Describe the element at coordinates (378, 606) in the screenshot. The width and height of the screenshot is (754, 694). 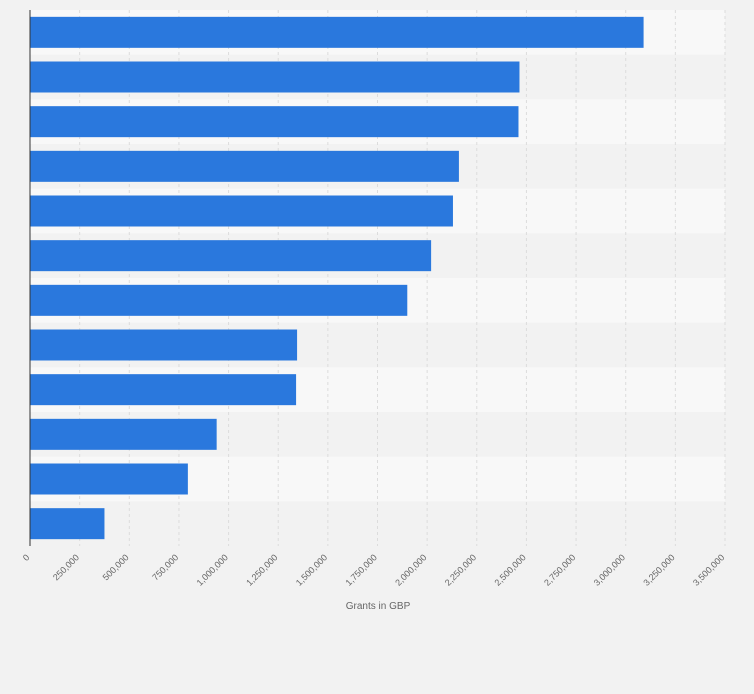
I see `x-axis-label: Grants in GBP` at that location.